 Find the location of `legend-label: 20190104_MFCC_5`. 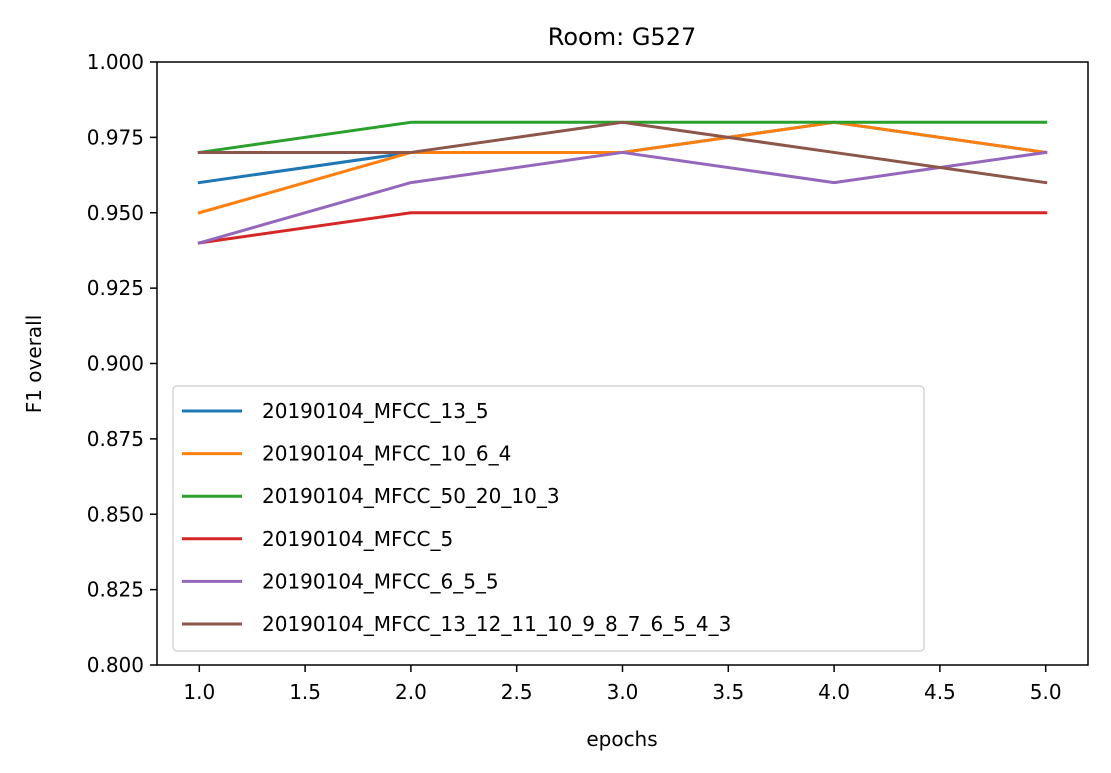

legend-label: 20190104_MFCC_5 is located at coordinates (357, 539).